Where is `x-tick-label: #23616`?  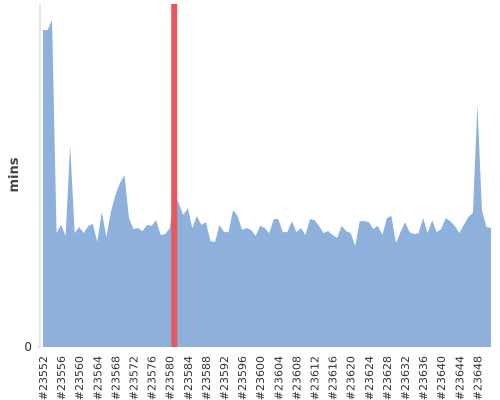 x-tick-label: #23616 is located at coordinates (333, 378).